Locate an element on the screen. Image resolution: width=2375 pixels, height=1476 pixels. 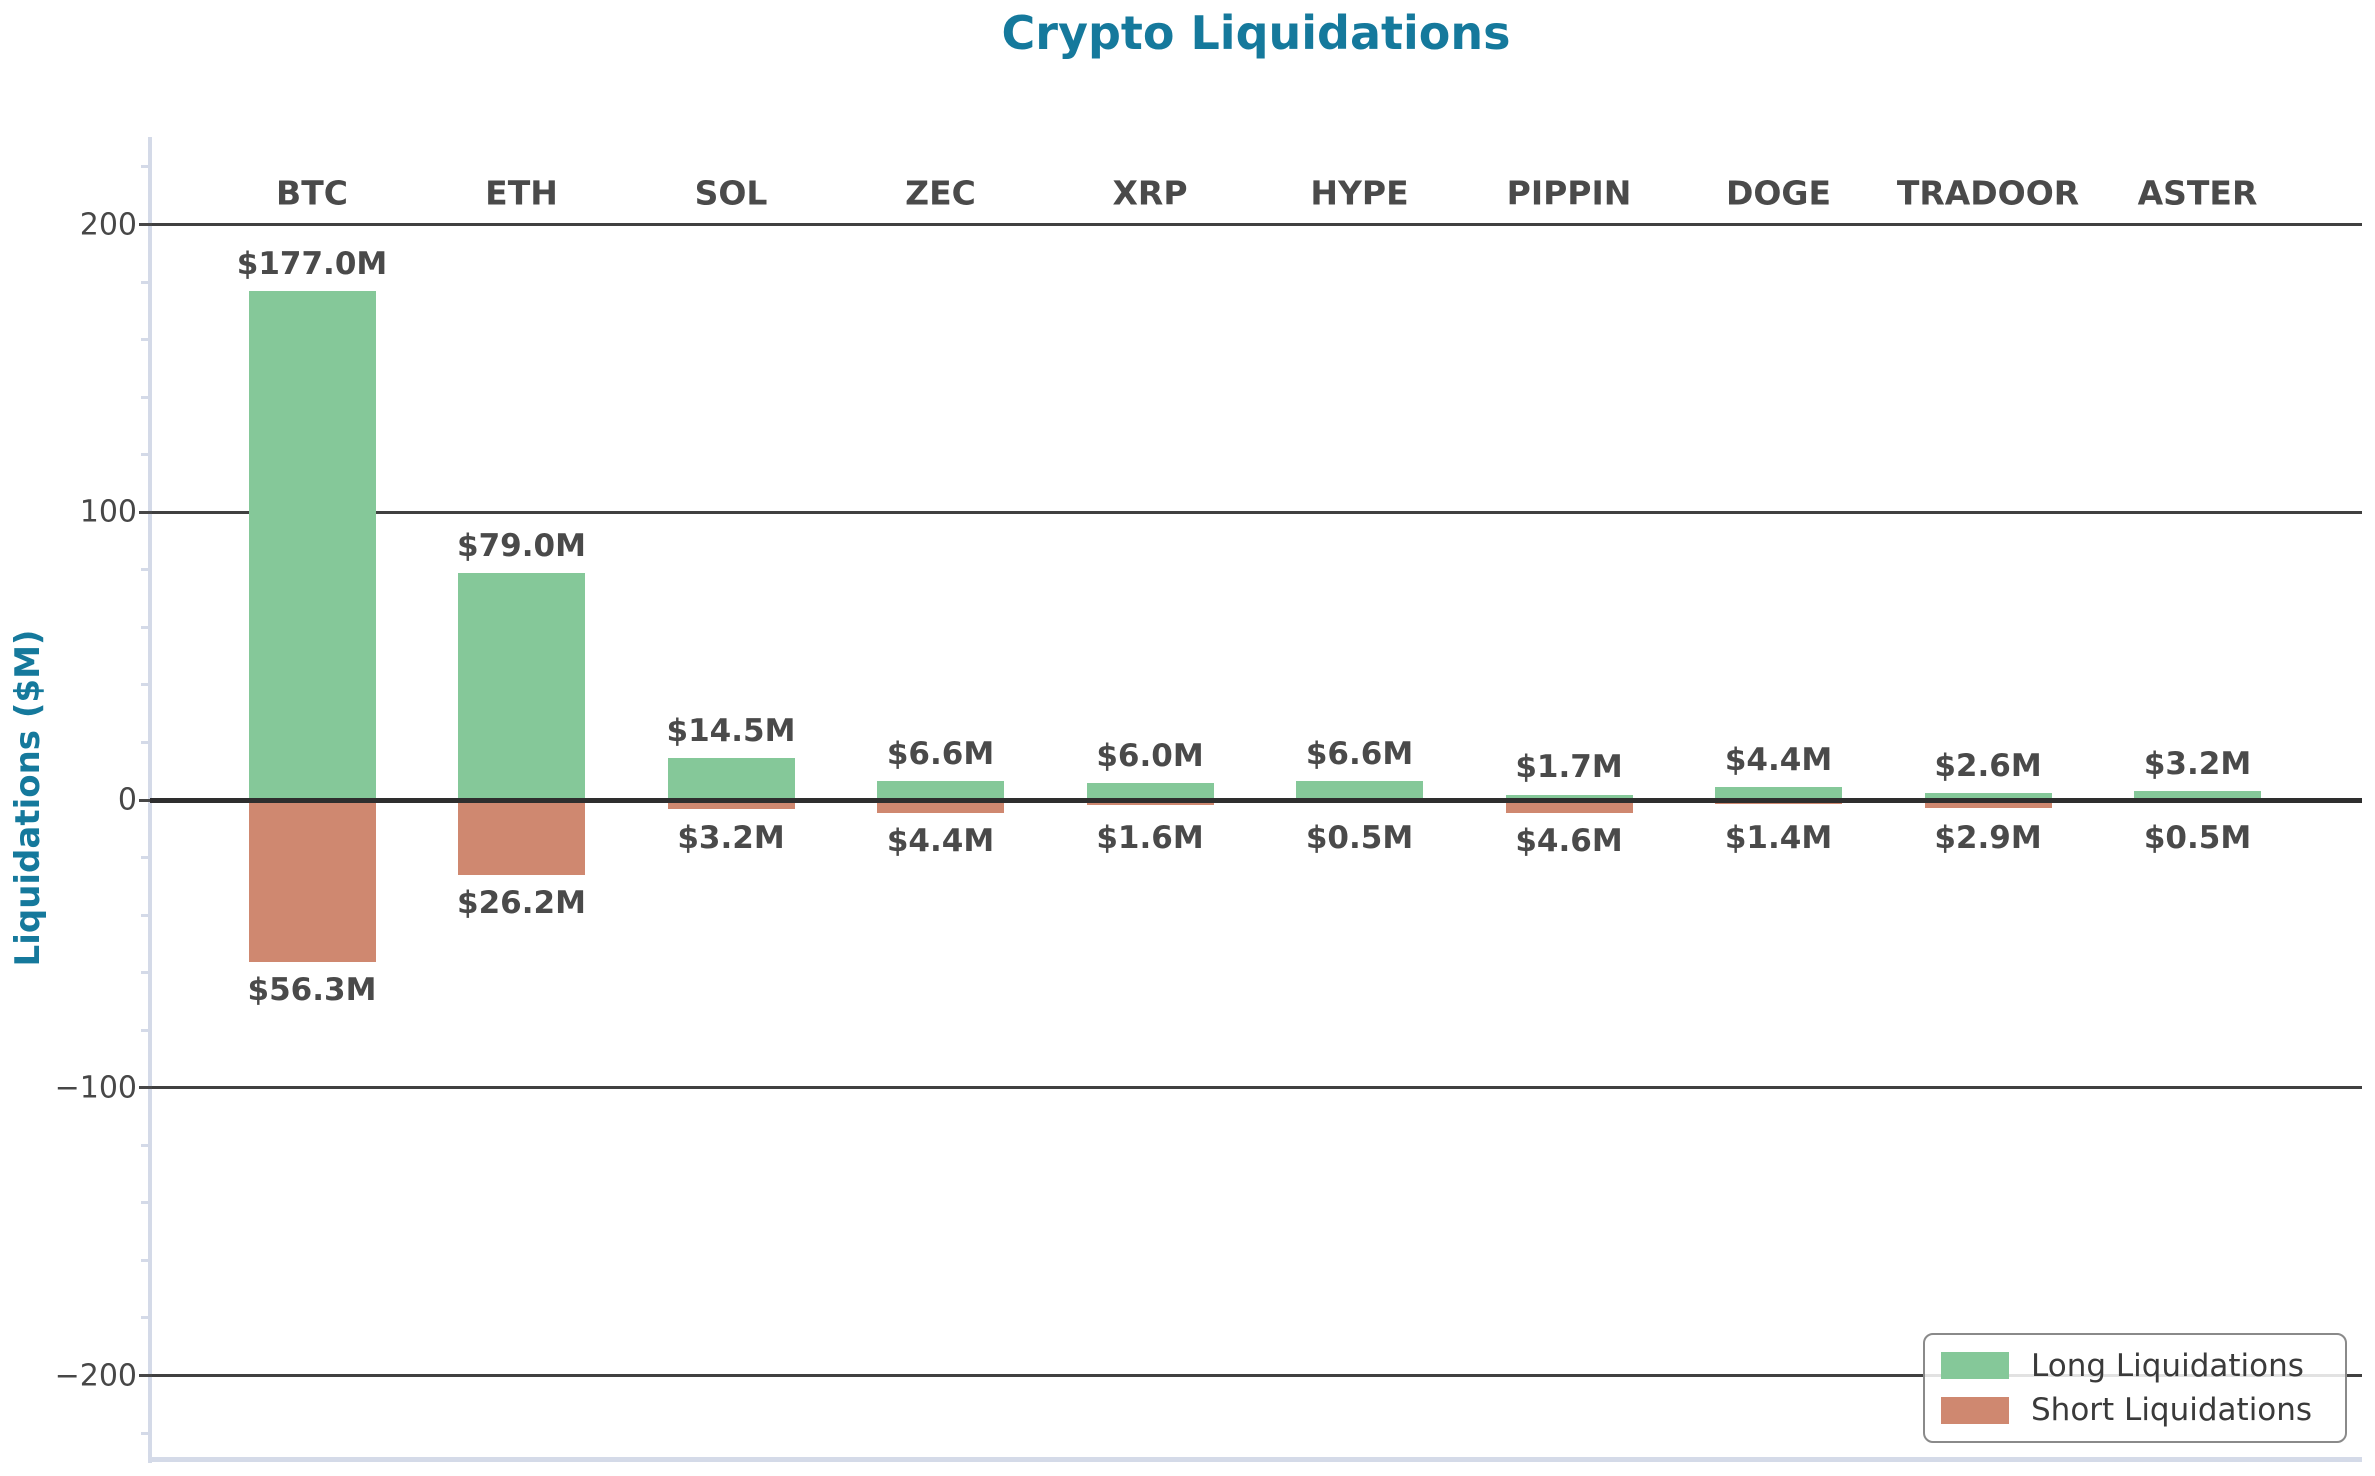
category-label-pippin: PIPPIN is located at coordinates (1569, 193).